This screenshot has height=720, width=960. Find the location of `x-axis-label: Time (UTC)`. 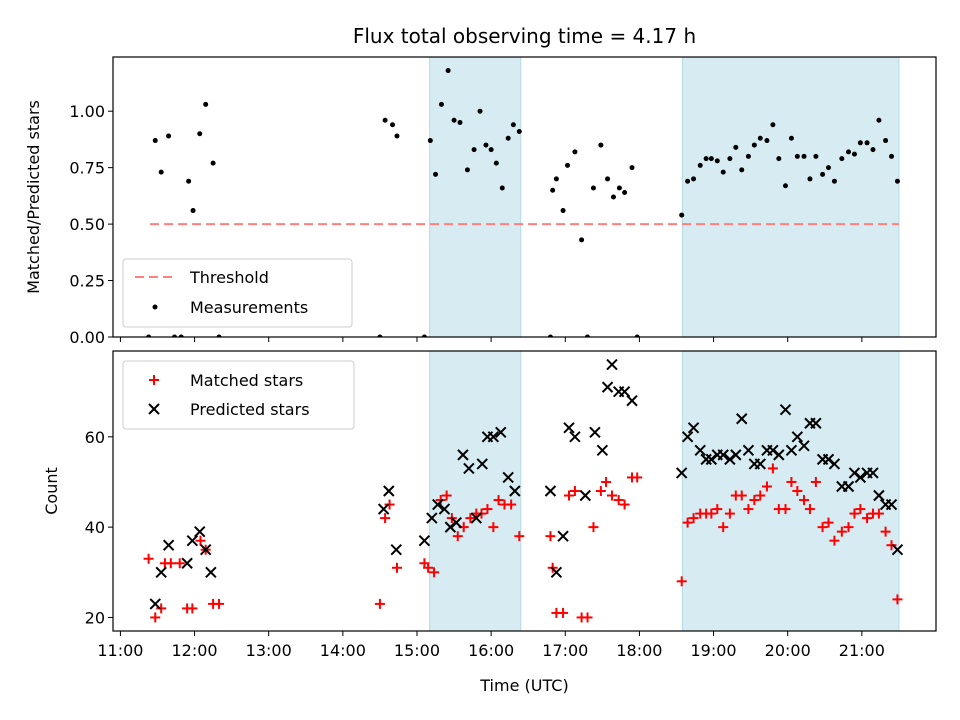

x-axis-label: Time (UTC) is located at coordinates (523, 685).